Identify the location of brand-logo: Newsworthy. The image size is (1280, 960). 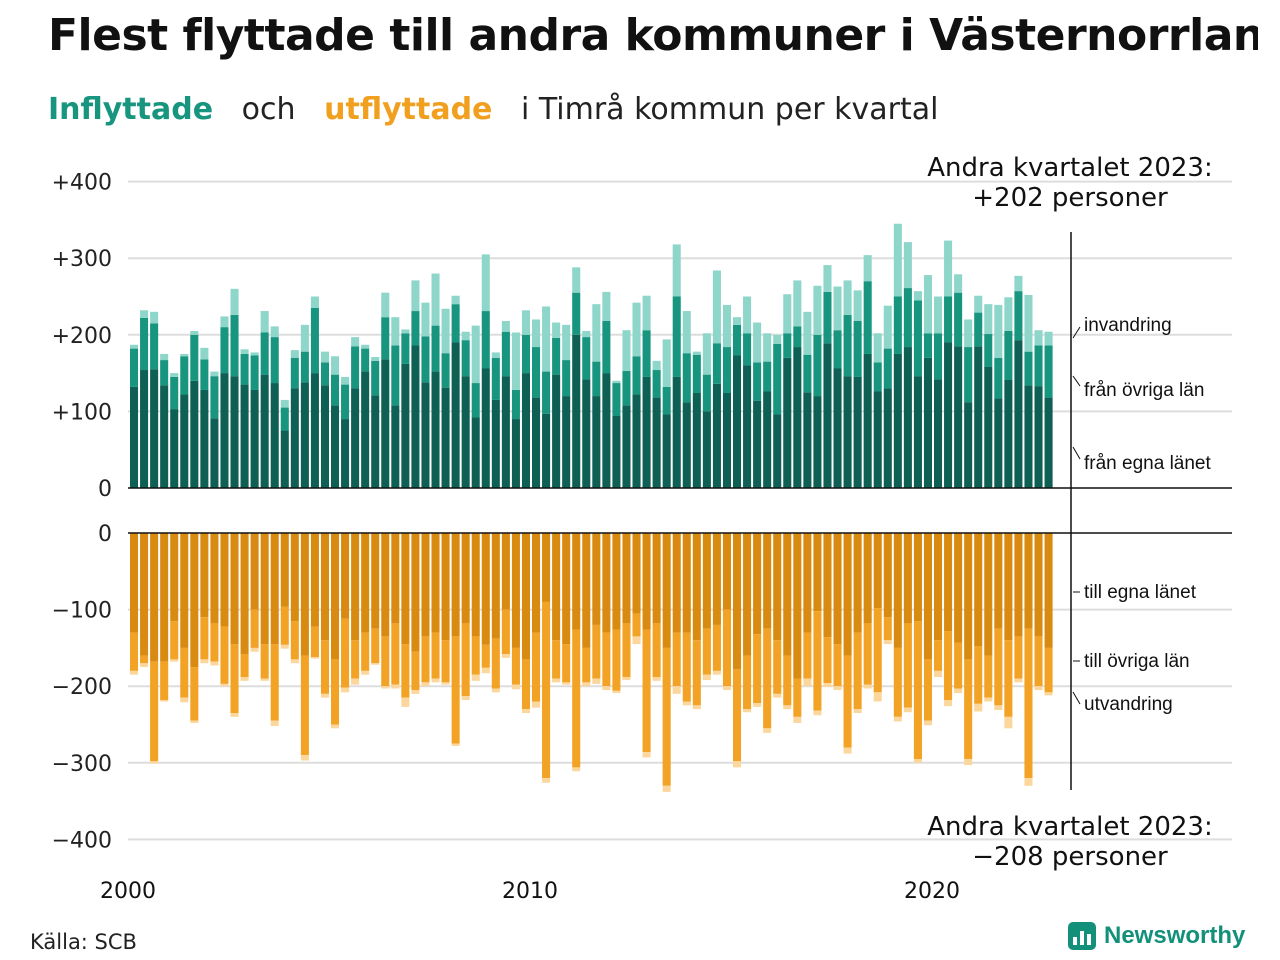
(1156, 936).